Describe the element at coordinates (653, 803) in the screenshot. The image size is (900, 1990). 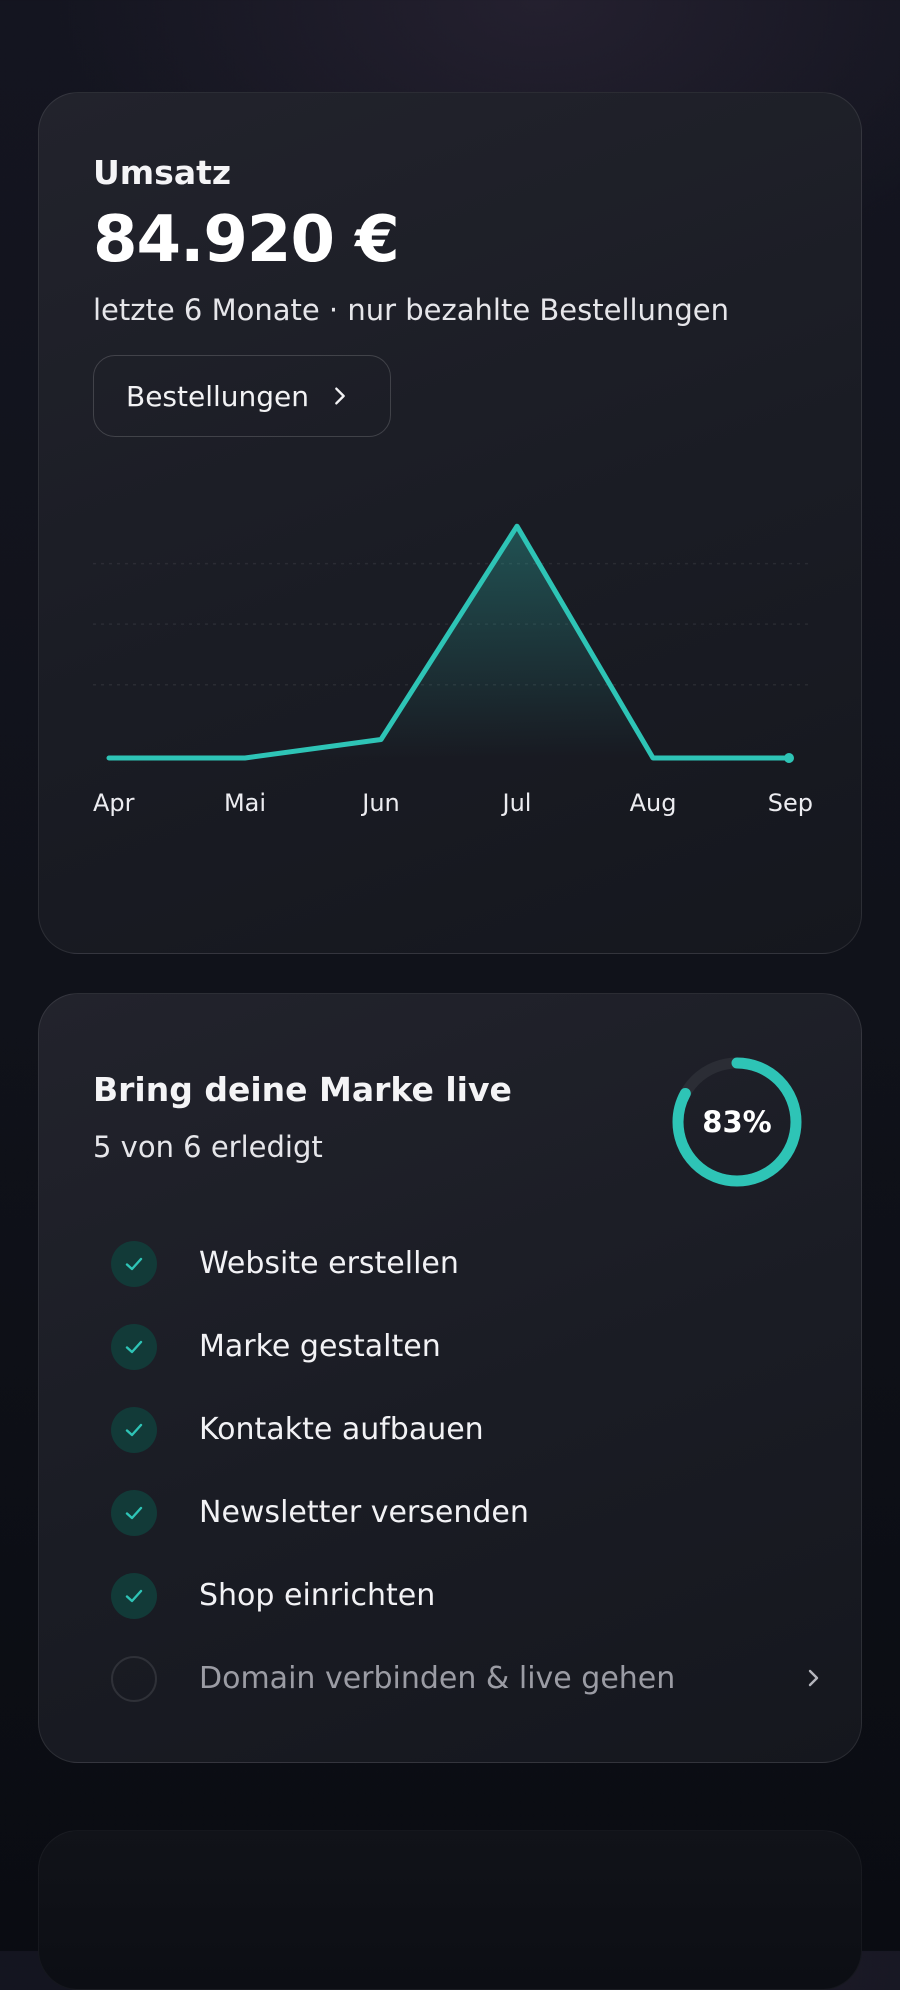
I see `x-tick-label: Aug` at that location.